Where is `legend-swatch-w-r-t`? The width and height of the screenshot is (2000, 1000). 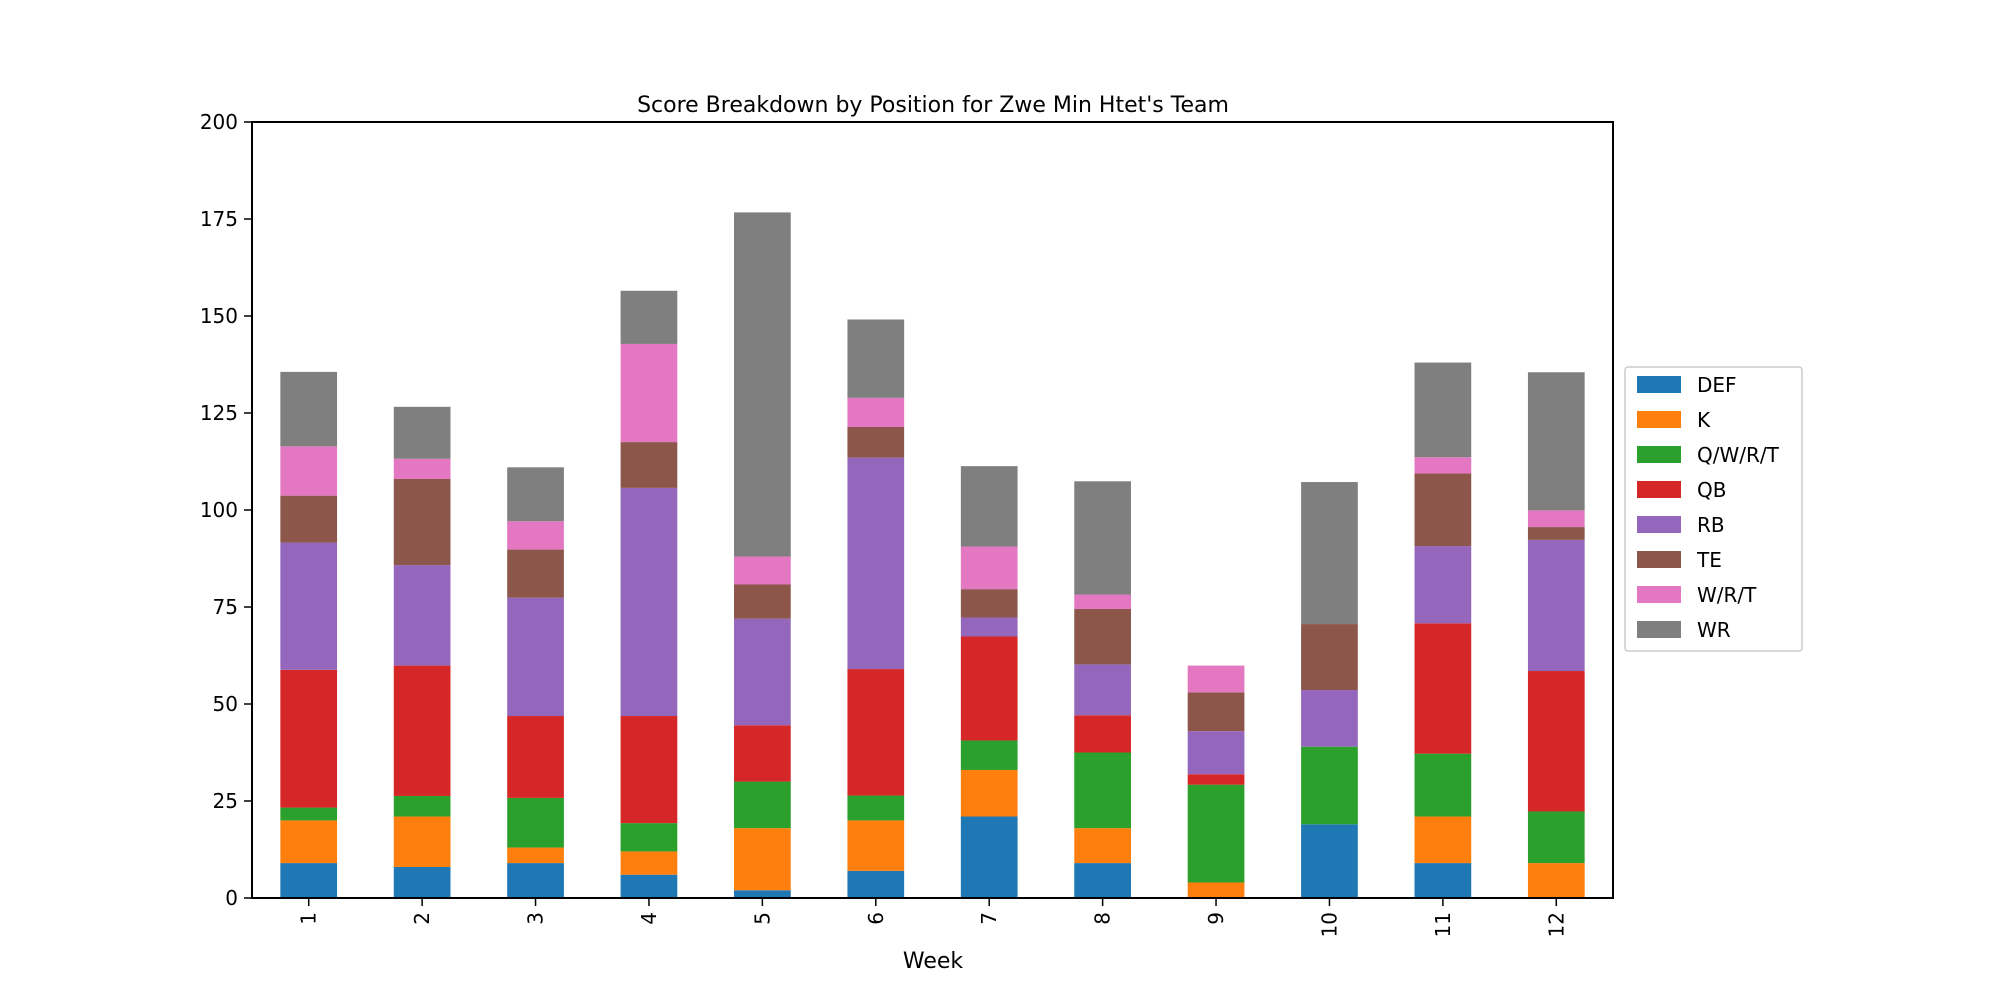
legend-swatch-w-r-t is located at coordinates (1659, 594).